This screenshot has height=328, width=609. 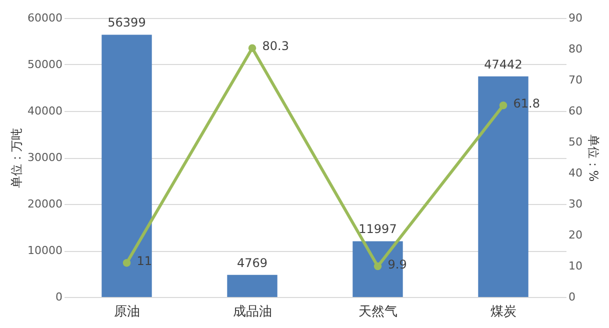 What do you see at coordinates (575, 173) in the screenshot?
I see `y2-tick-label: 40` at bounding box center [575, 173].